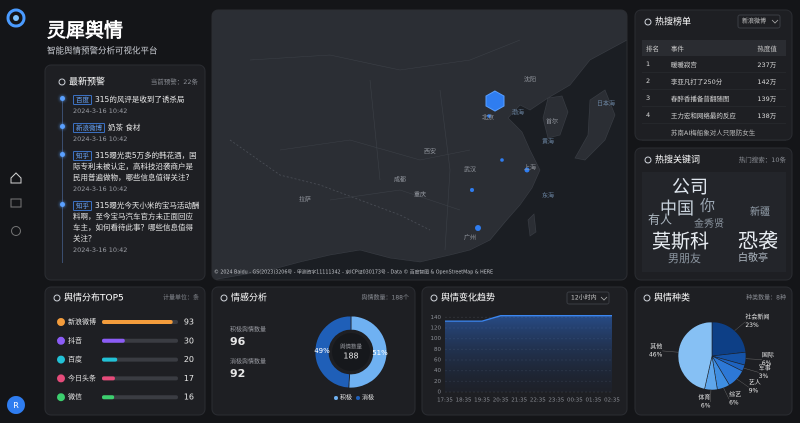 The width and height of the screenshot is (800, 423). What do you see at coordinates (237, 373) in the screenshot?
I see `stat-value: 92` at bounding box center [237, 373].